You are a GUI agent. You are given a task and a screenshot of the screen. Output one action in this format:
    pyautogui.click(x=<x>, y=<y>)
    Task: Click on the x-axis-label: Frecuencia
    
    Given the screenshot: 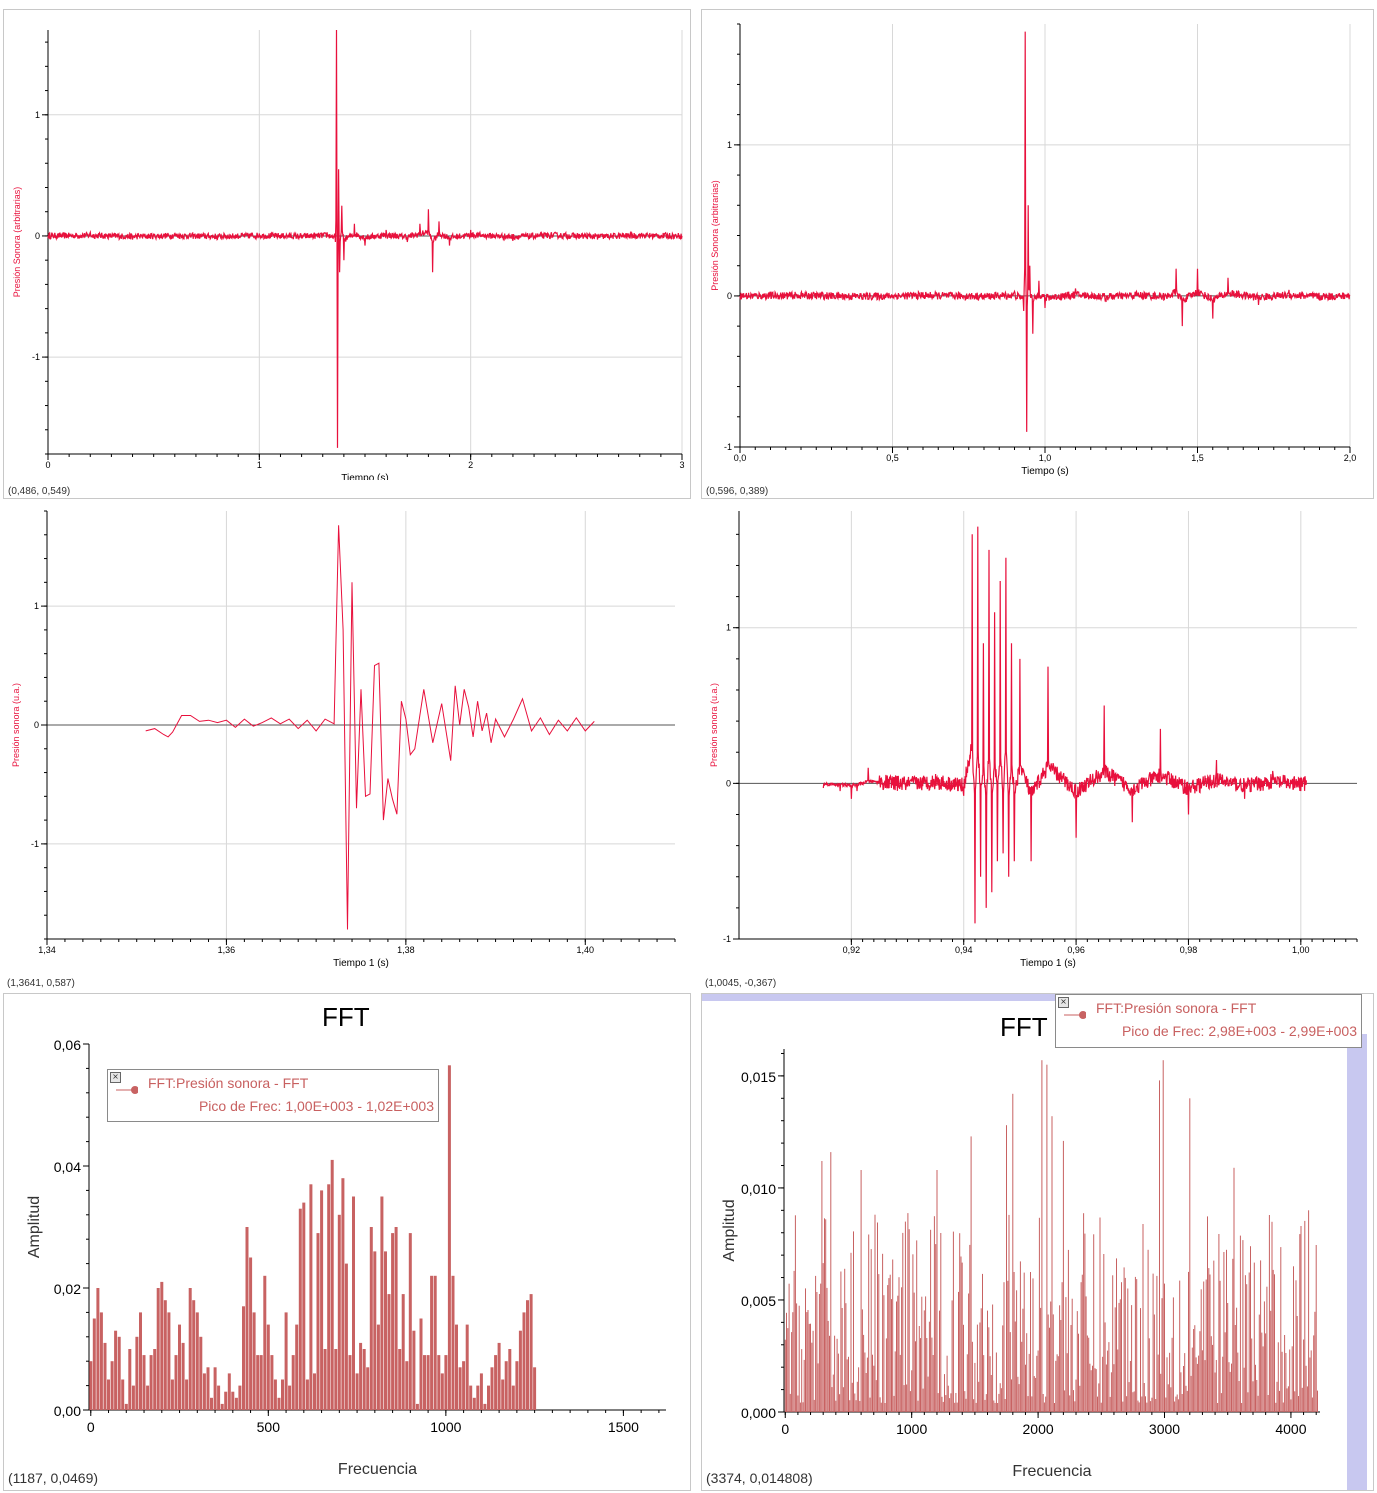 What is the action you would take?
    pyautogui.click(x=1051, y=1471)
    